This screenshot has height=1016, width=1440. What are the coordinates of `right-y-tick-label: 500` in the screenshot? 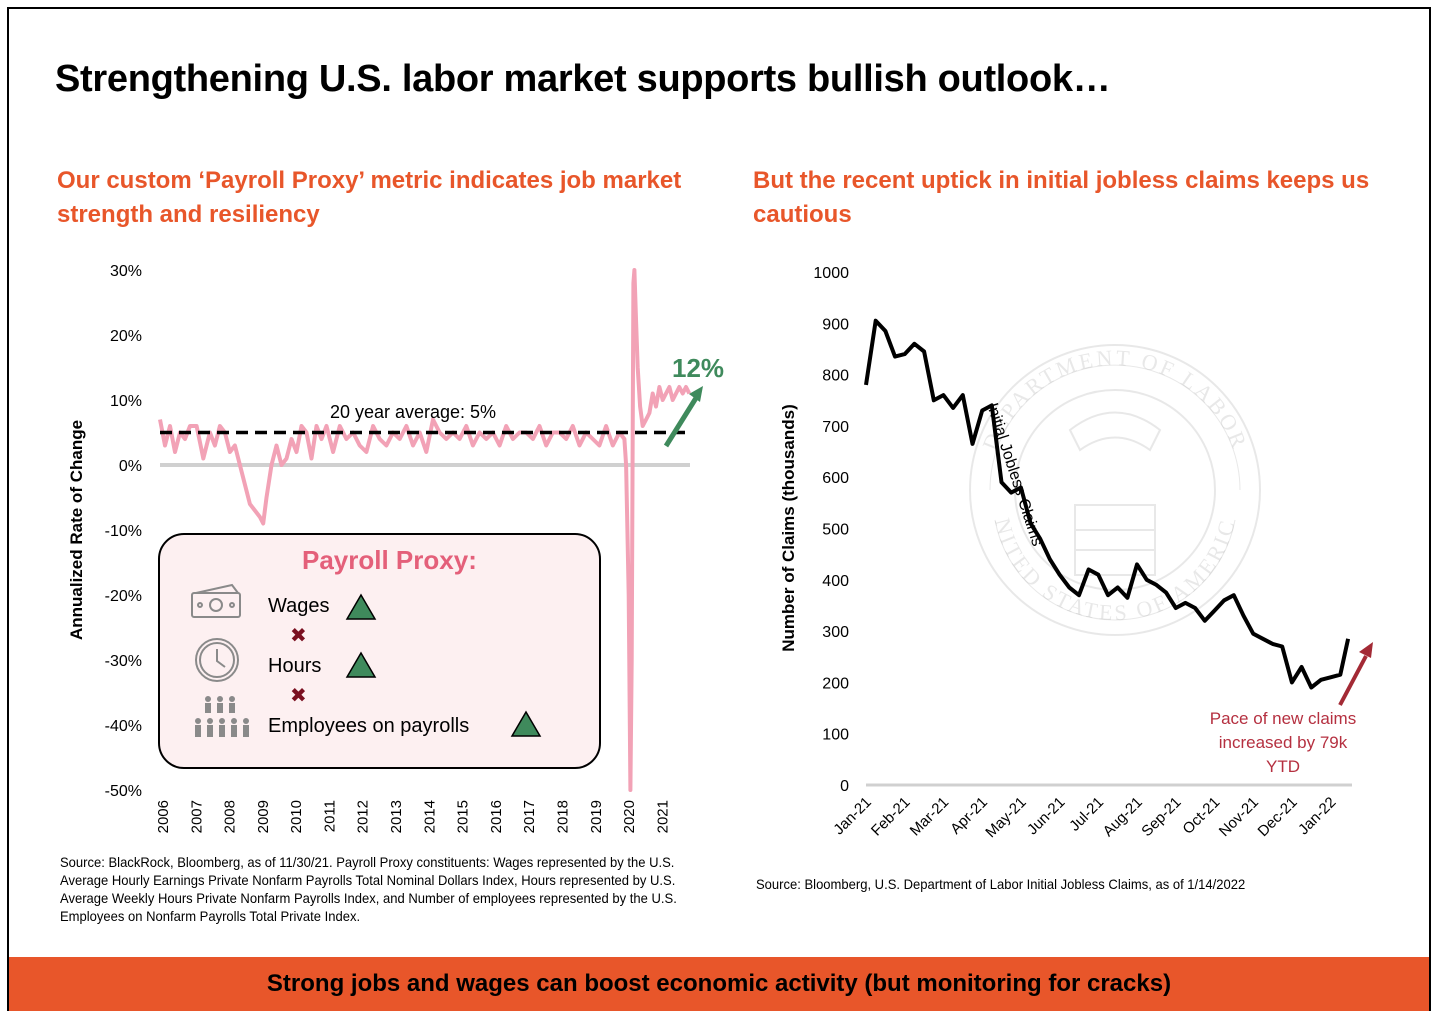 It's located at (835, 530).